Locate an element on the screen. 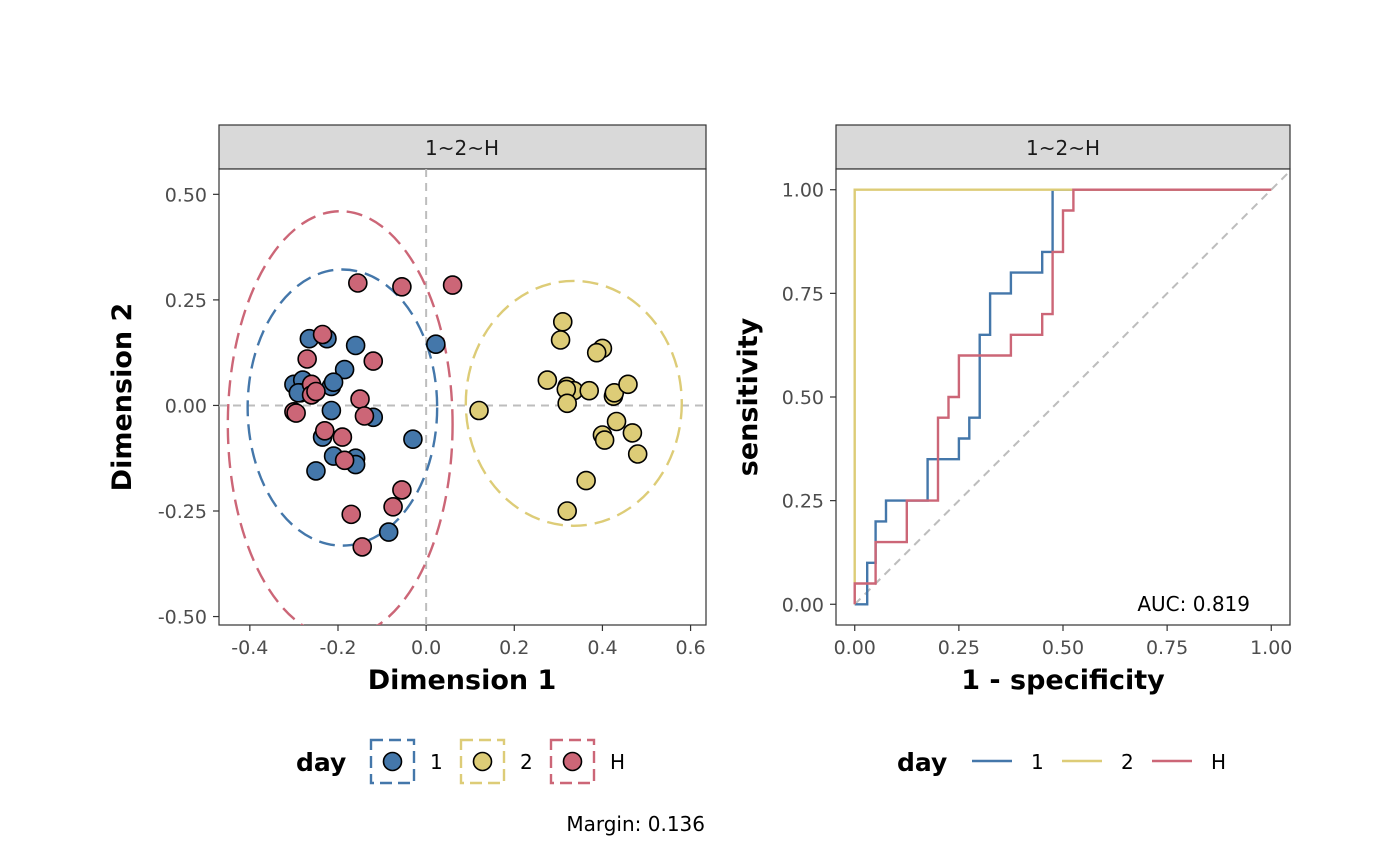 This screenshot has height=865, width=1400. x-tick-label: 0.6 is located at coordinates (690, 648).